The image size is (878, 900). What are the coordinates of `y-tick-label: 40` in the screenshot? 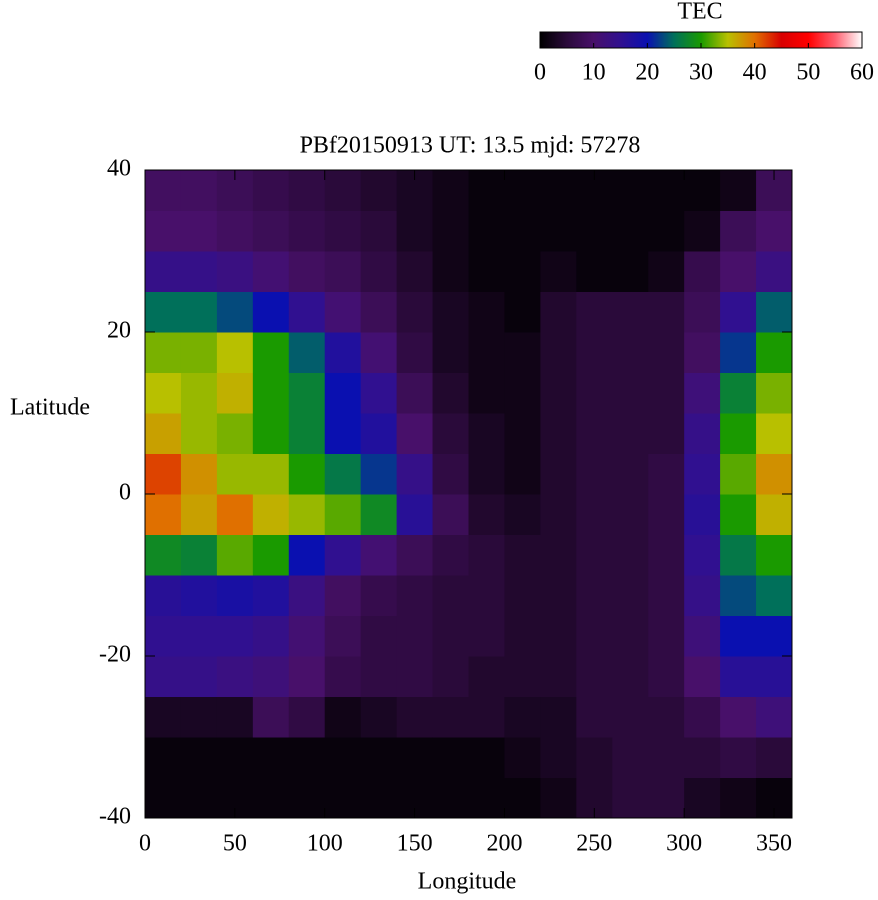 It's located at (119, 169).